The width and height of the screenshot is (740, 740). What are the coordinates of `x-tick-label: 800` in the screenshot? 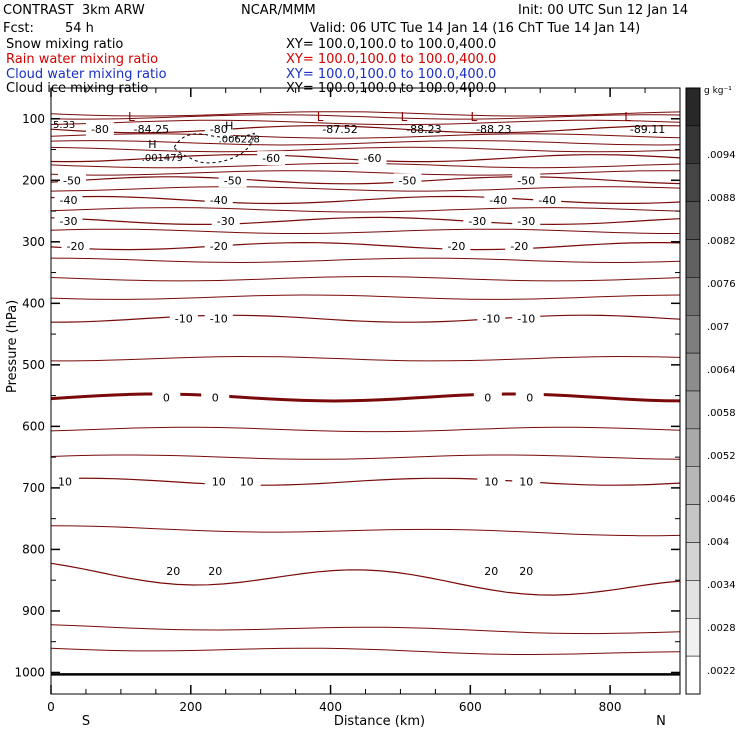 It's located at (610, 707).